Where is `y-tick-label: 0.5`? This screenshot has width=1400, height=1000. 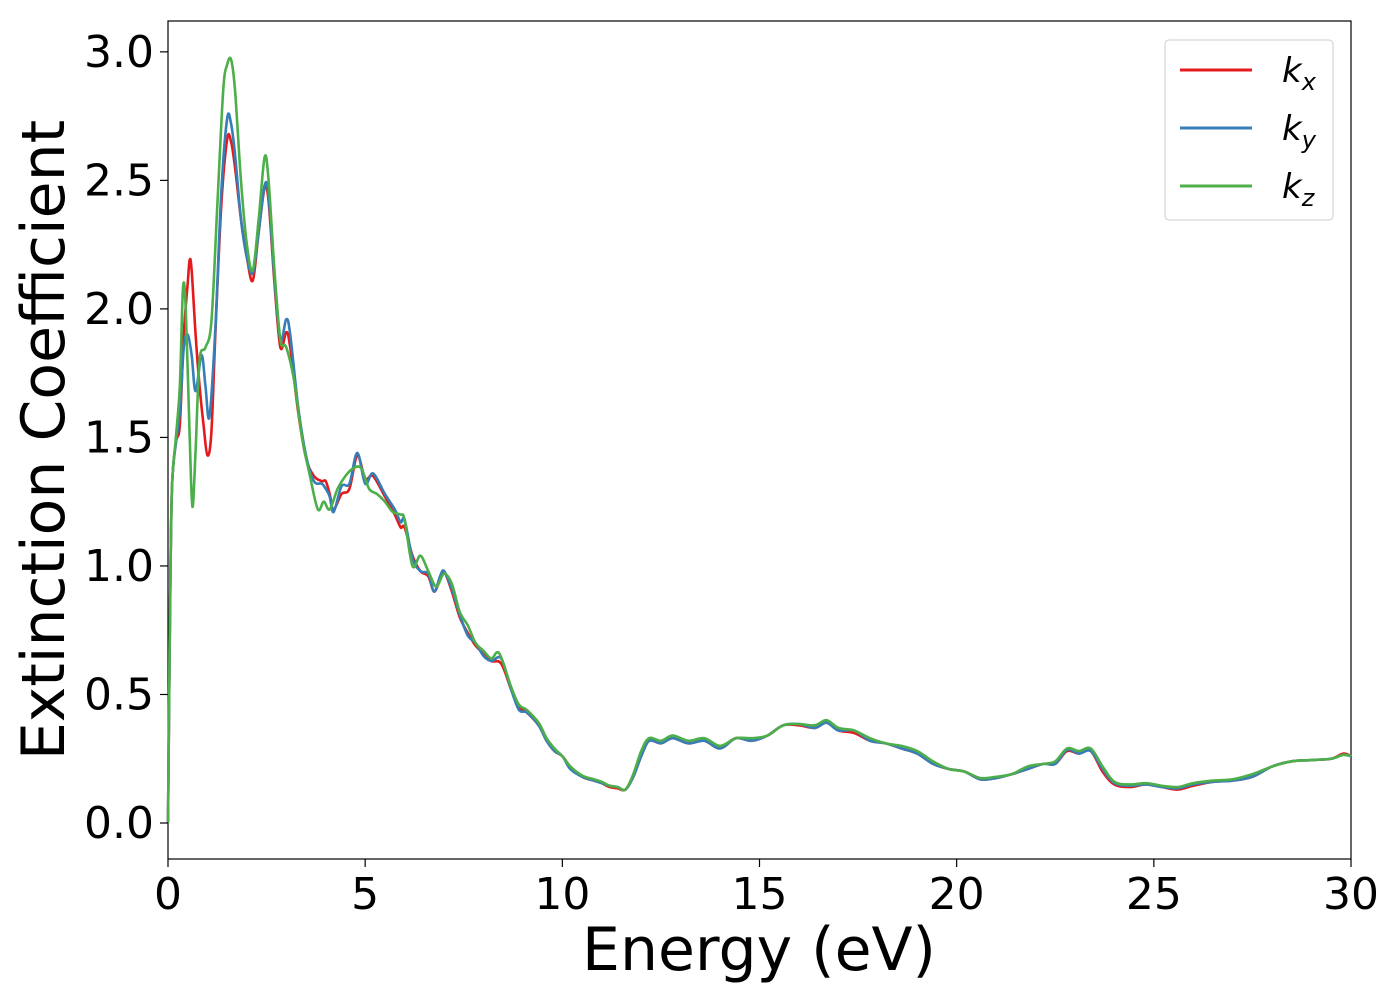 y-tick-label: 0.5 is located at coordinates (119, 694).